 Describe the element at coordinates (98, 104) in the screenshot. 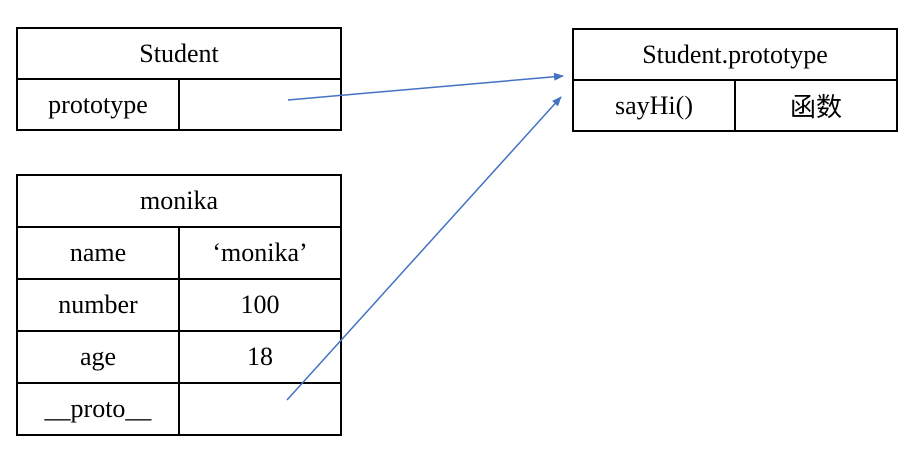

I see `student-prototype-key: prototype` at that location.